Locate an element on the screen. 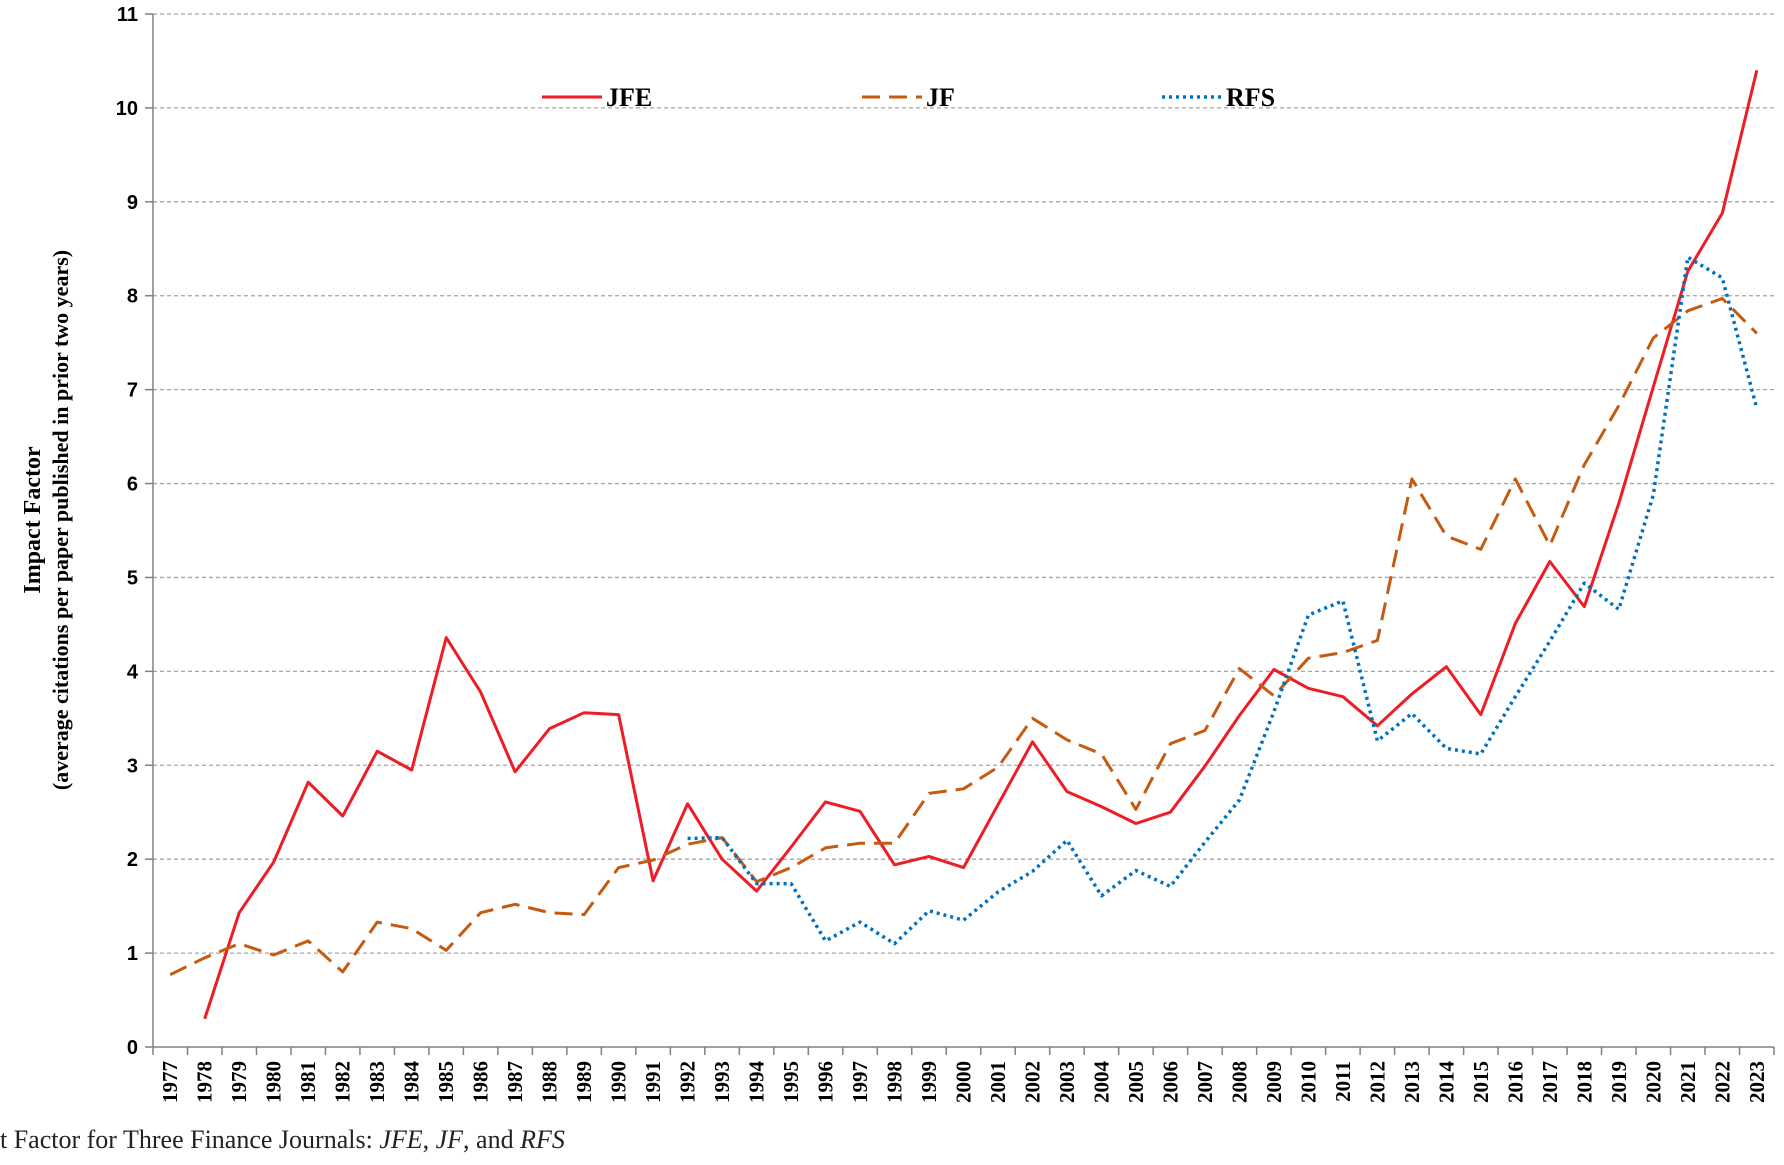 This screenshot has height=1165, width=1784. x-tick-label: 2010 is located at coordinates (1308, 1082).